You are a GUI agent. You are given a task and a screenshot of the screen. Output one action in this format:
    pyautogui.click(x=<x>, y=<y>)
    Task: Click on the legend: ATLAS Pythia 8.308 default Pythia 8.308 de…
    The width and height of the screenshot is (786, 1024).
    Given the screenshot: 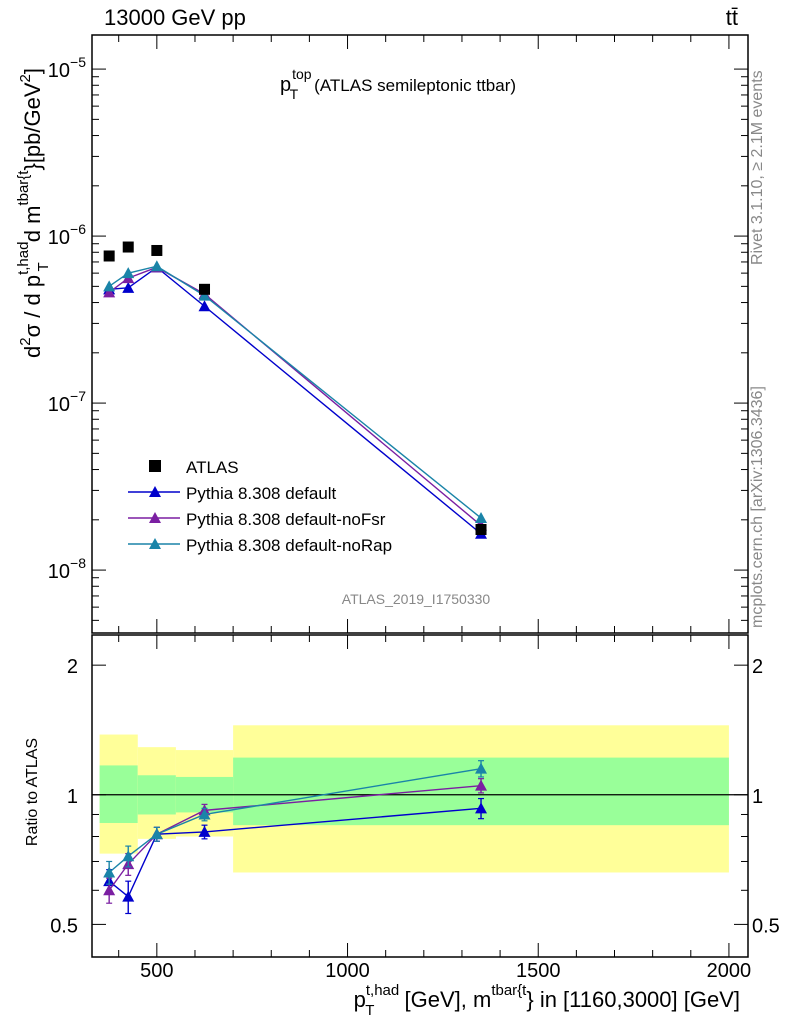 What is the action you would take?
    pyautogui.click(x=260, y=506)
    